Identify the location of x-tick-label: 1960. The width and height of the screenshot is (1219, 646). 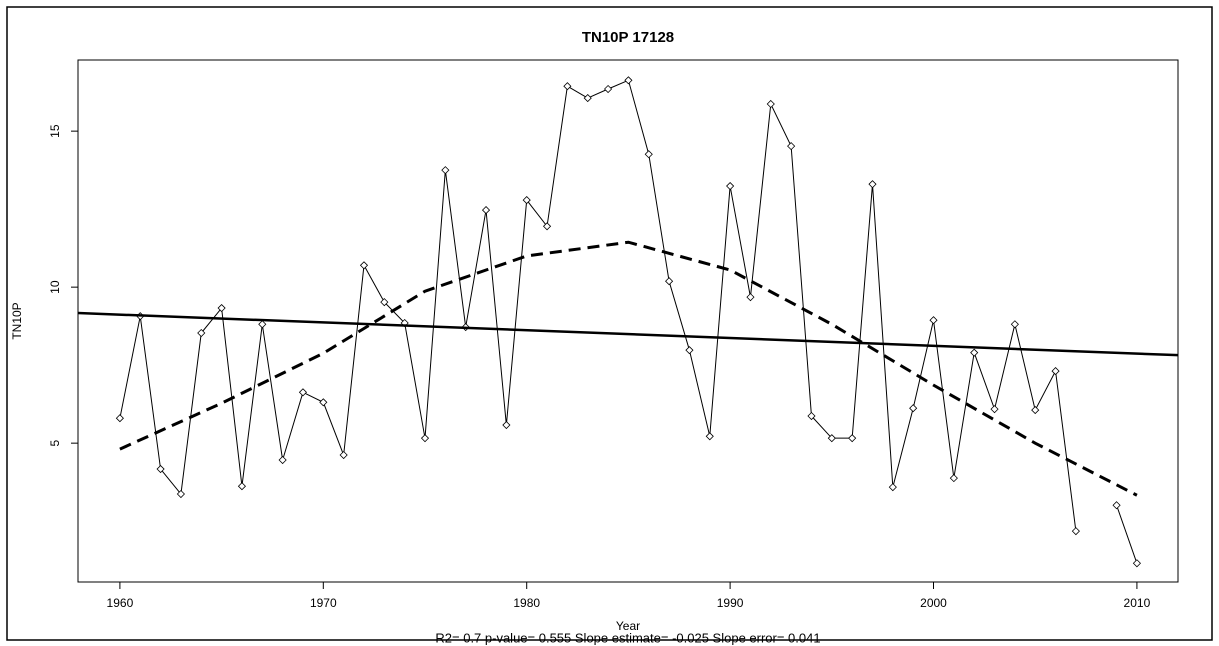
(120, 603).